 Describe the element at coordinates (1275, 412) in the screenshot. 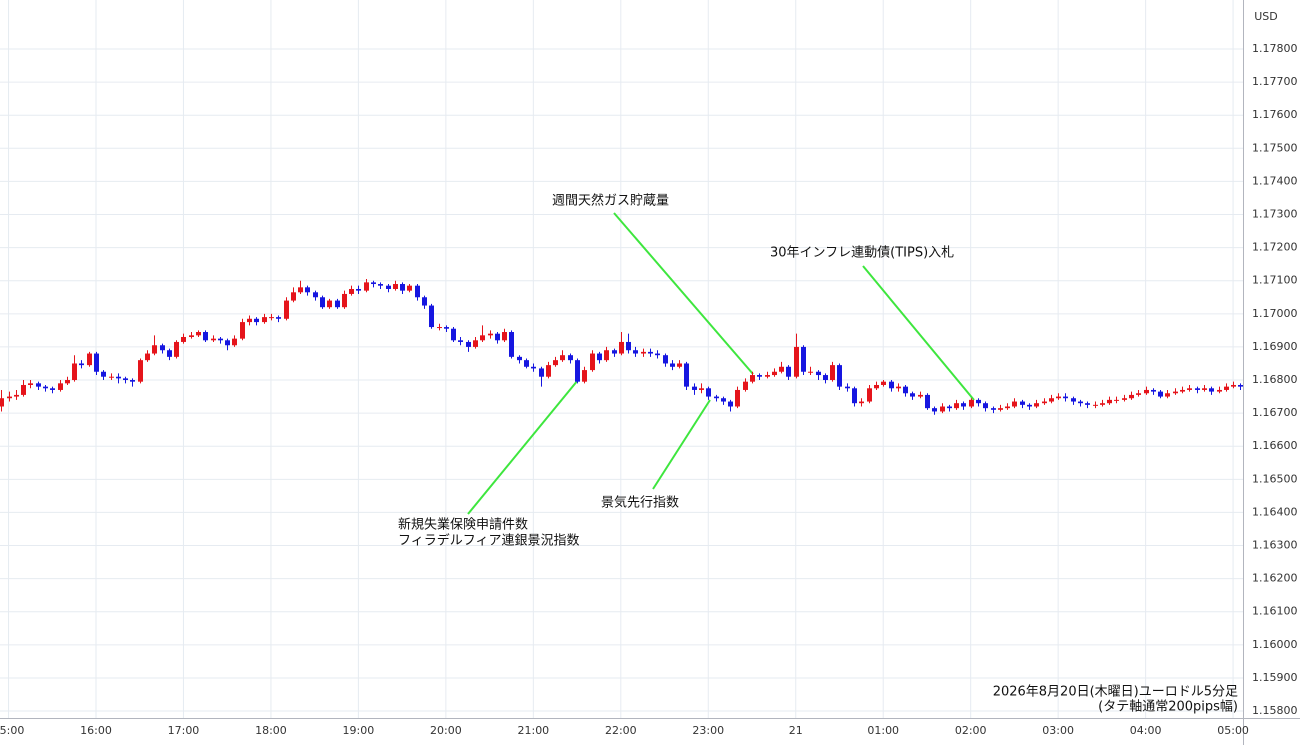

I see `y-tick-label: 1.16700` at that location.